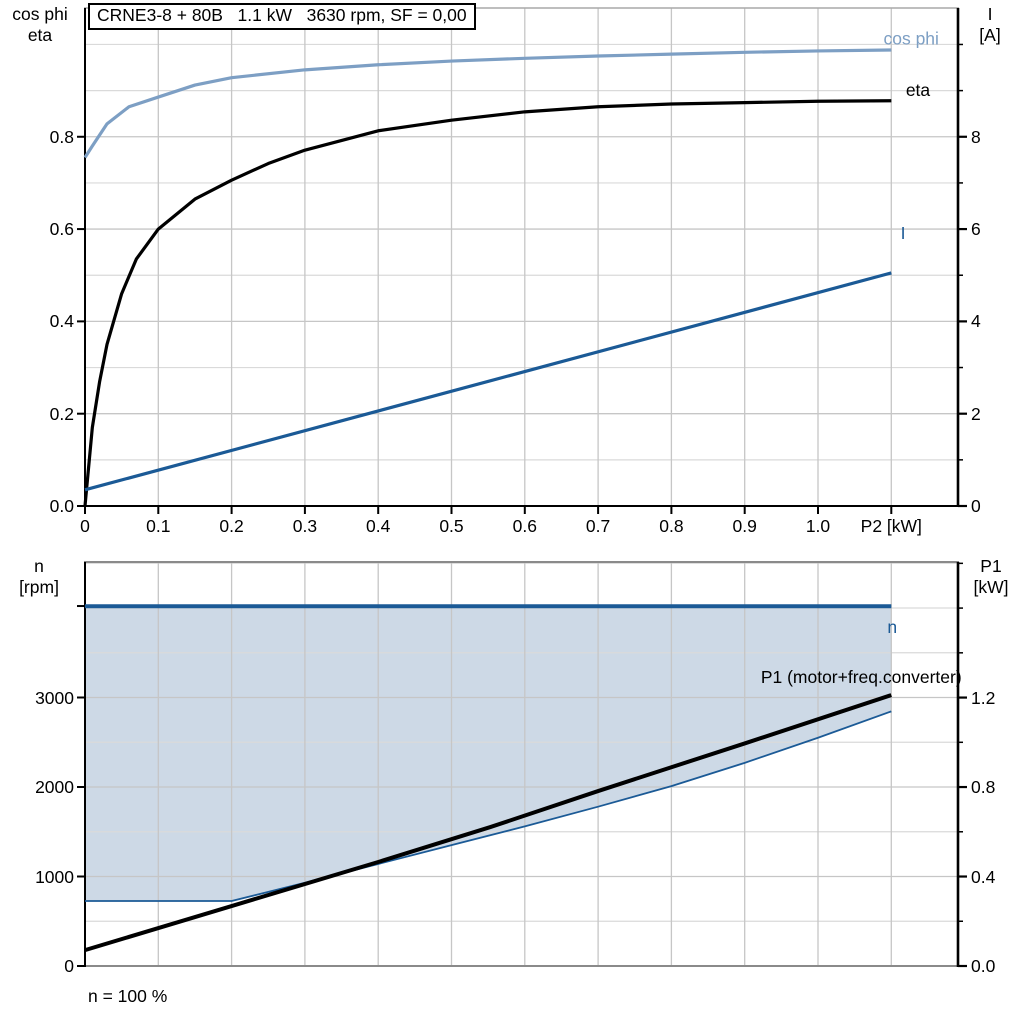  Describe the element at coordinates (128, 996) in the screenshot. I see `footer-note: n = 100 %` at that location.